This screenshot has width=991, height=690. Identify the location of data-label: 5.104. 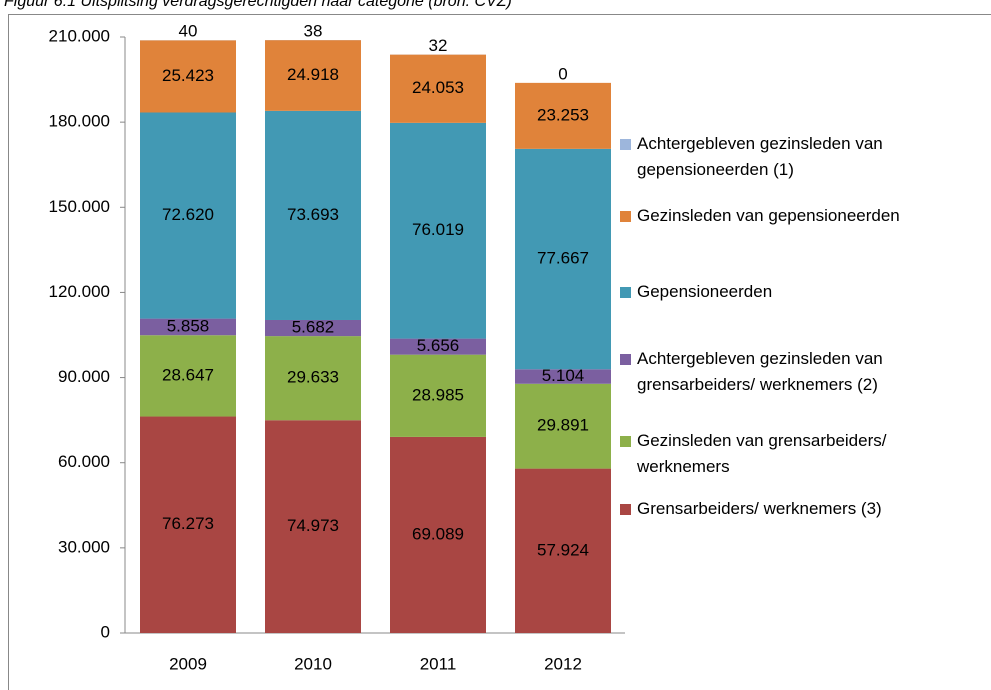
(563, 375).